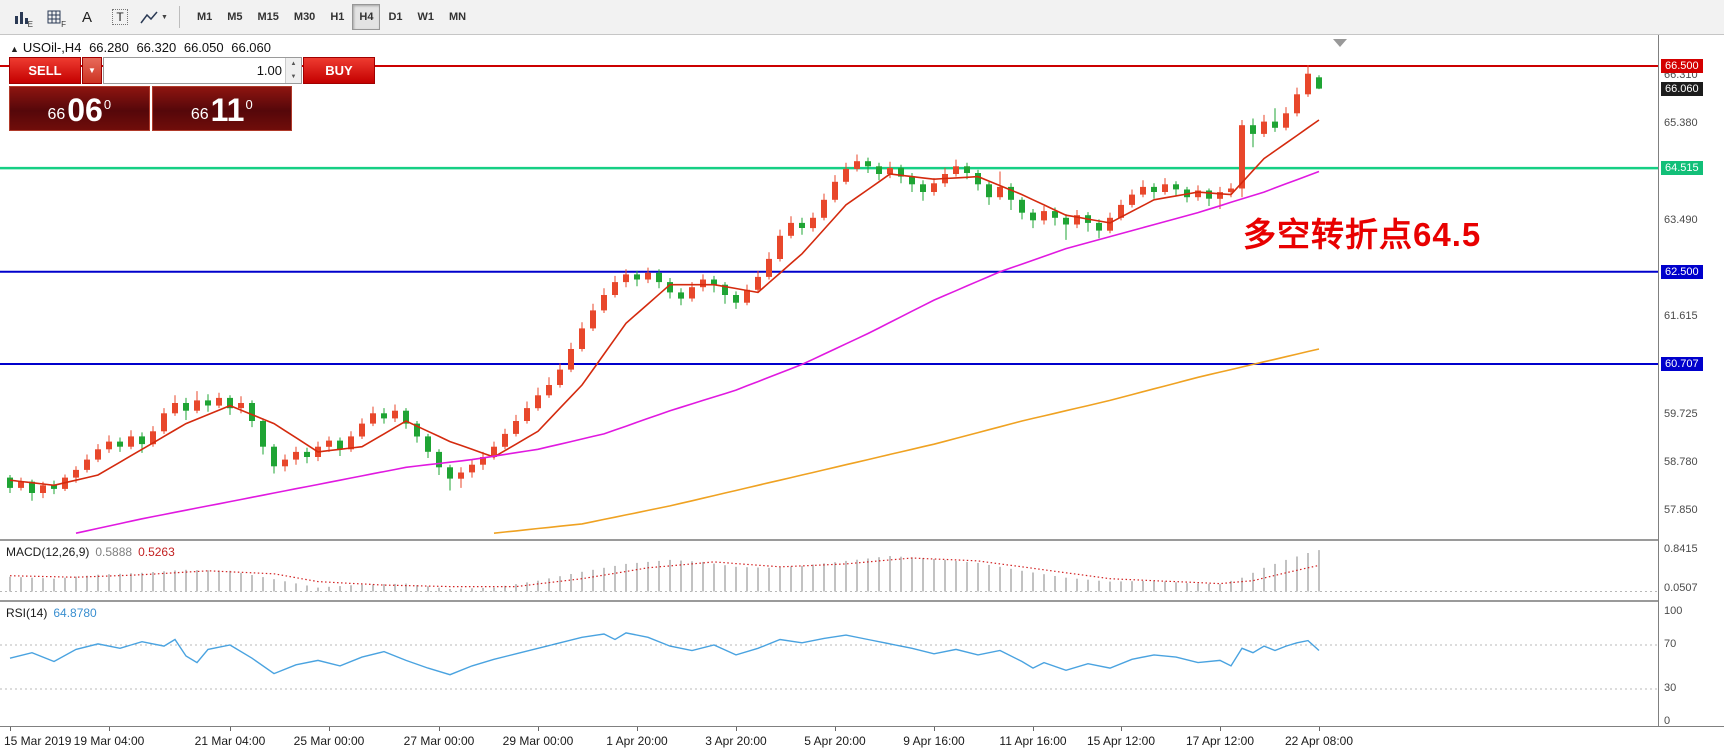 This screenshot has height=755, width=1724. Describe the element at coordinates (21, 17) in the screenshot. I see `indicators-icon: E` at that location.